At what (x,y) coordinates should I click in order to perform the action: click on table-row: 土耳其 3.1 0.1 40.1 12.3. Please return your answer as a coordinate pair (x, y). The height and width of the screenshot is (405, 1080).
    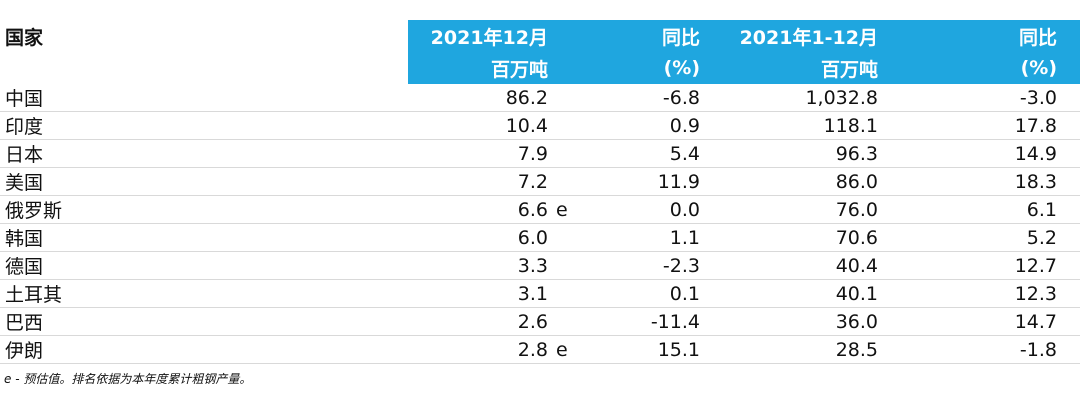
    Looking at the image, I should click on (540, 293).